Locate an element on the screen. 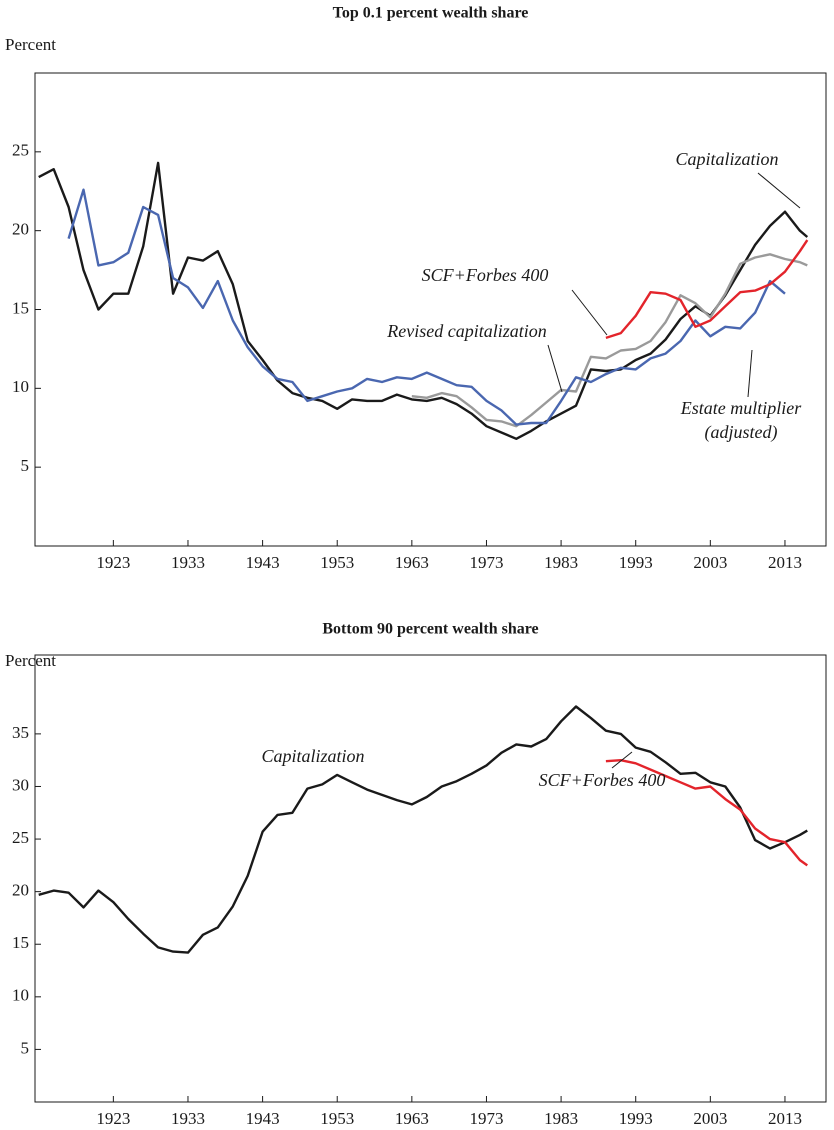 Image resolution: width=834 pixels, height=1130 pixels. annotation: Estate multiplier is located at coordinates (741, 408).